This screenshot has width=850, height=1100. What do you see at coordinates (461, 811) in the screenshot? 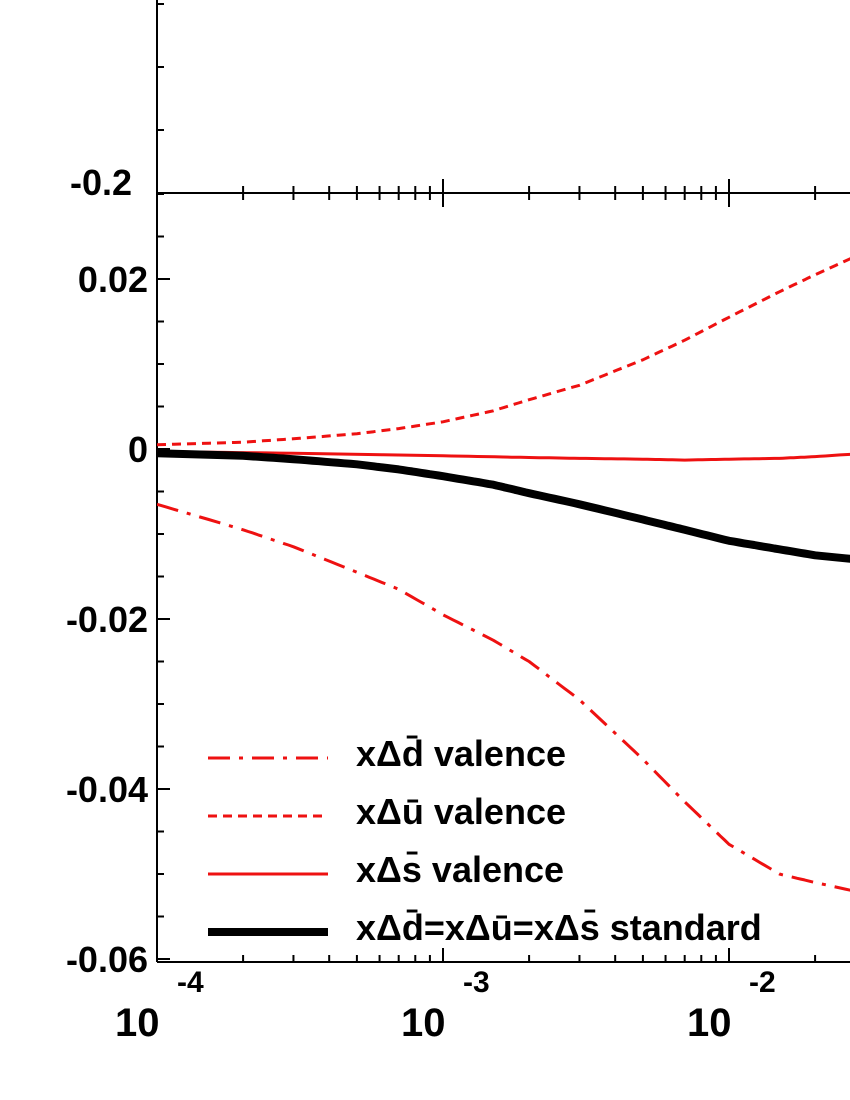
I see `legend-label: xΔū valence` at bounding box center [461, 811].